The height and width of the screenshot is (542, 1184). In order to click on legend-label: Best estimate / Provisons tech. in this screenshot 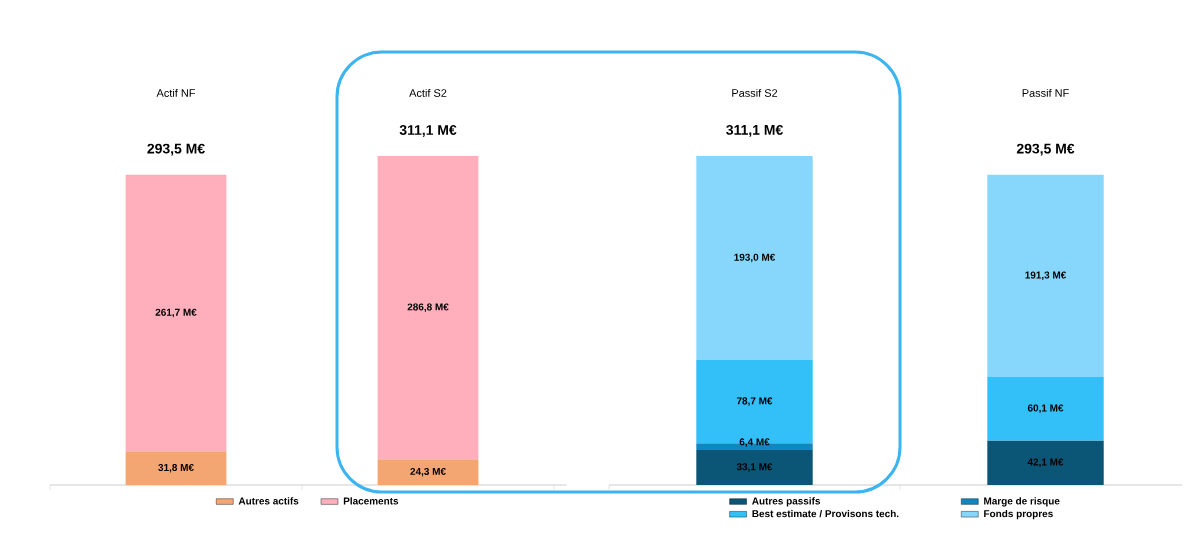, I will do `click(825, 513)`.